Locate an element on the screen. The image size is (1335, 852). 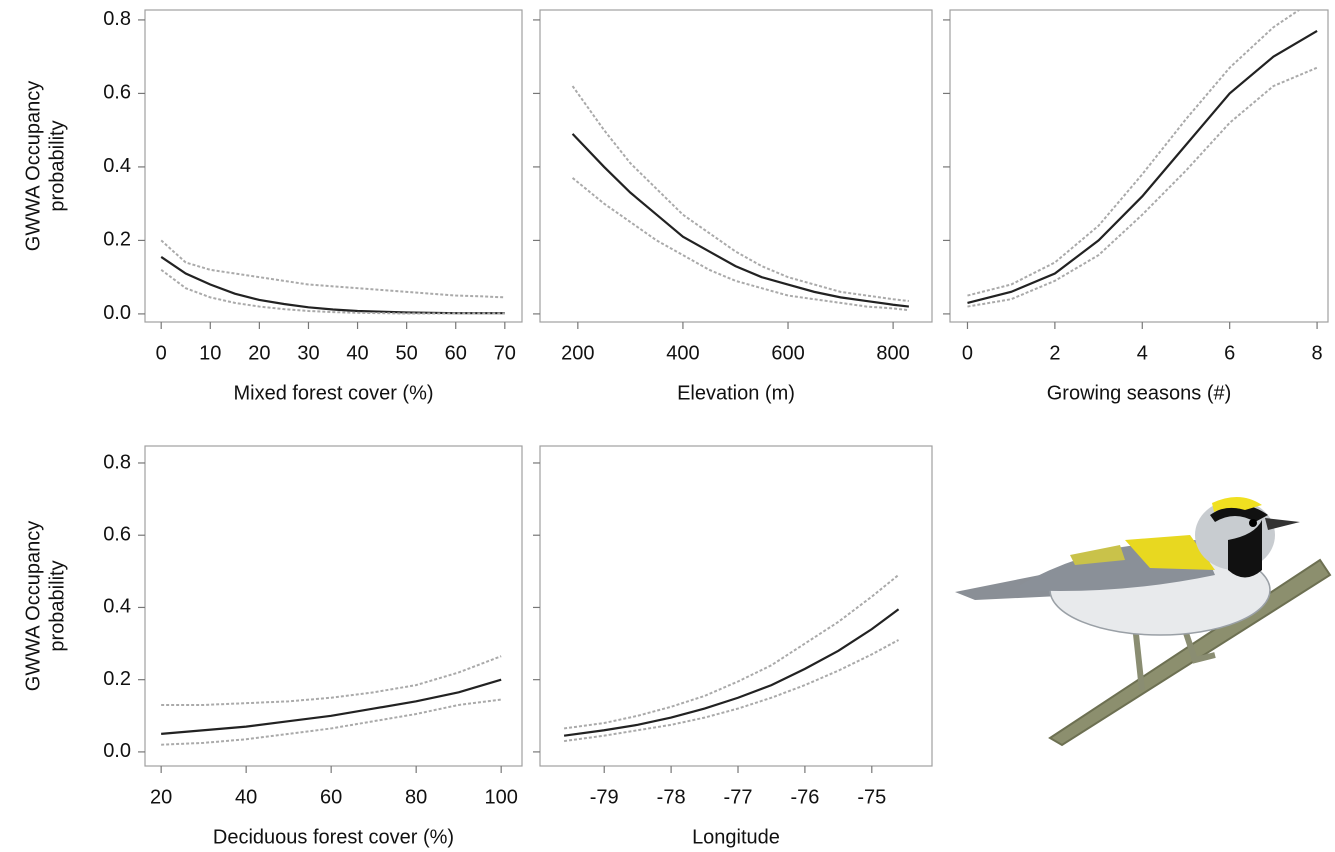
x-tick-label: 4 is located at coordinates (1142, 353).